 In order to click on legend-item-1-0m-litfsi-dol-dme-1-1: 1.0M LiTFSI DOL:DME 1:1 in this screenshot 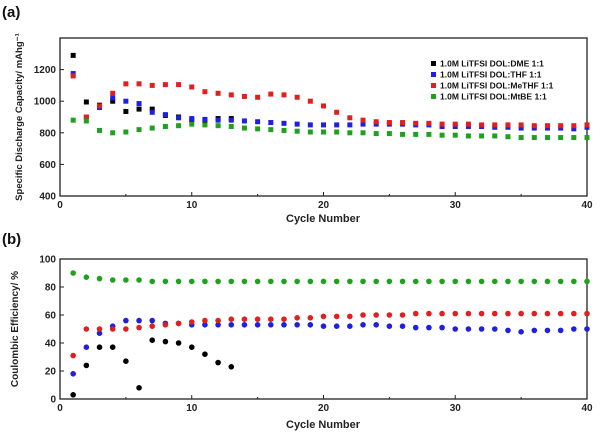, I will do `click(487, 64)`.